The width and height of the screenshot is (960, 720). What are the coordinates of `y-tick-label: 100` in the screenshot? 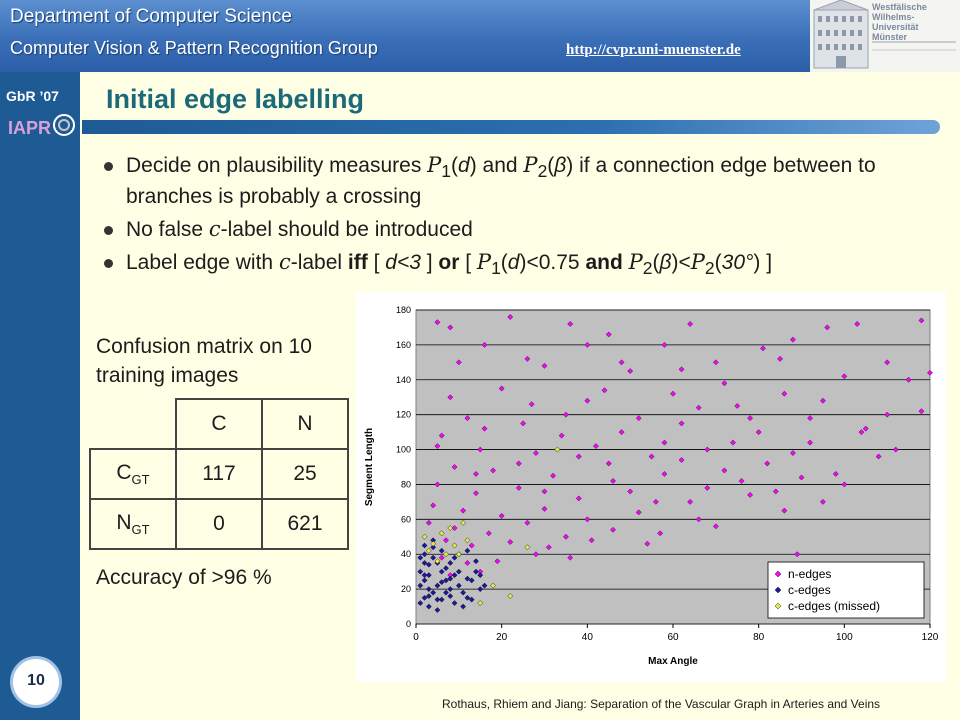 It's located at (403, 450).